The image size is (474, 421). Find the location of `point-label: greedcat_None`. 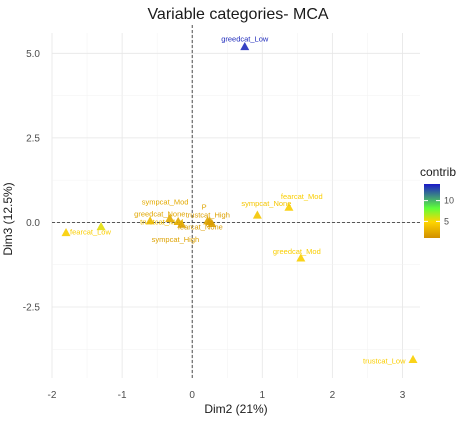

point-label: greedcat_None is located at coordinates (159, 213).